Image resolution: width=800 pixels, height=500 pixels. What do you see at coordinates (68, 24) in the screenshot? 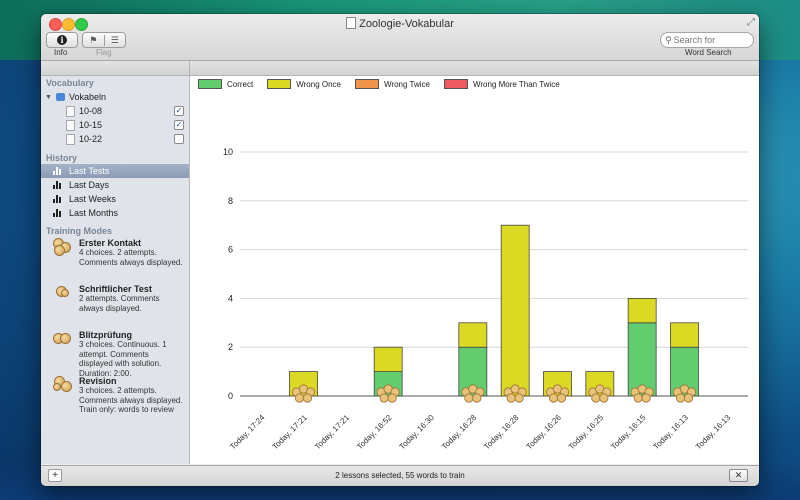
I see `minimize-window-button` at bounding box center [68, 24].